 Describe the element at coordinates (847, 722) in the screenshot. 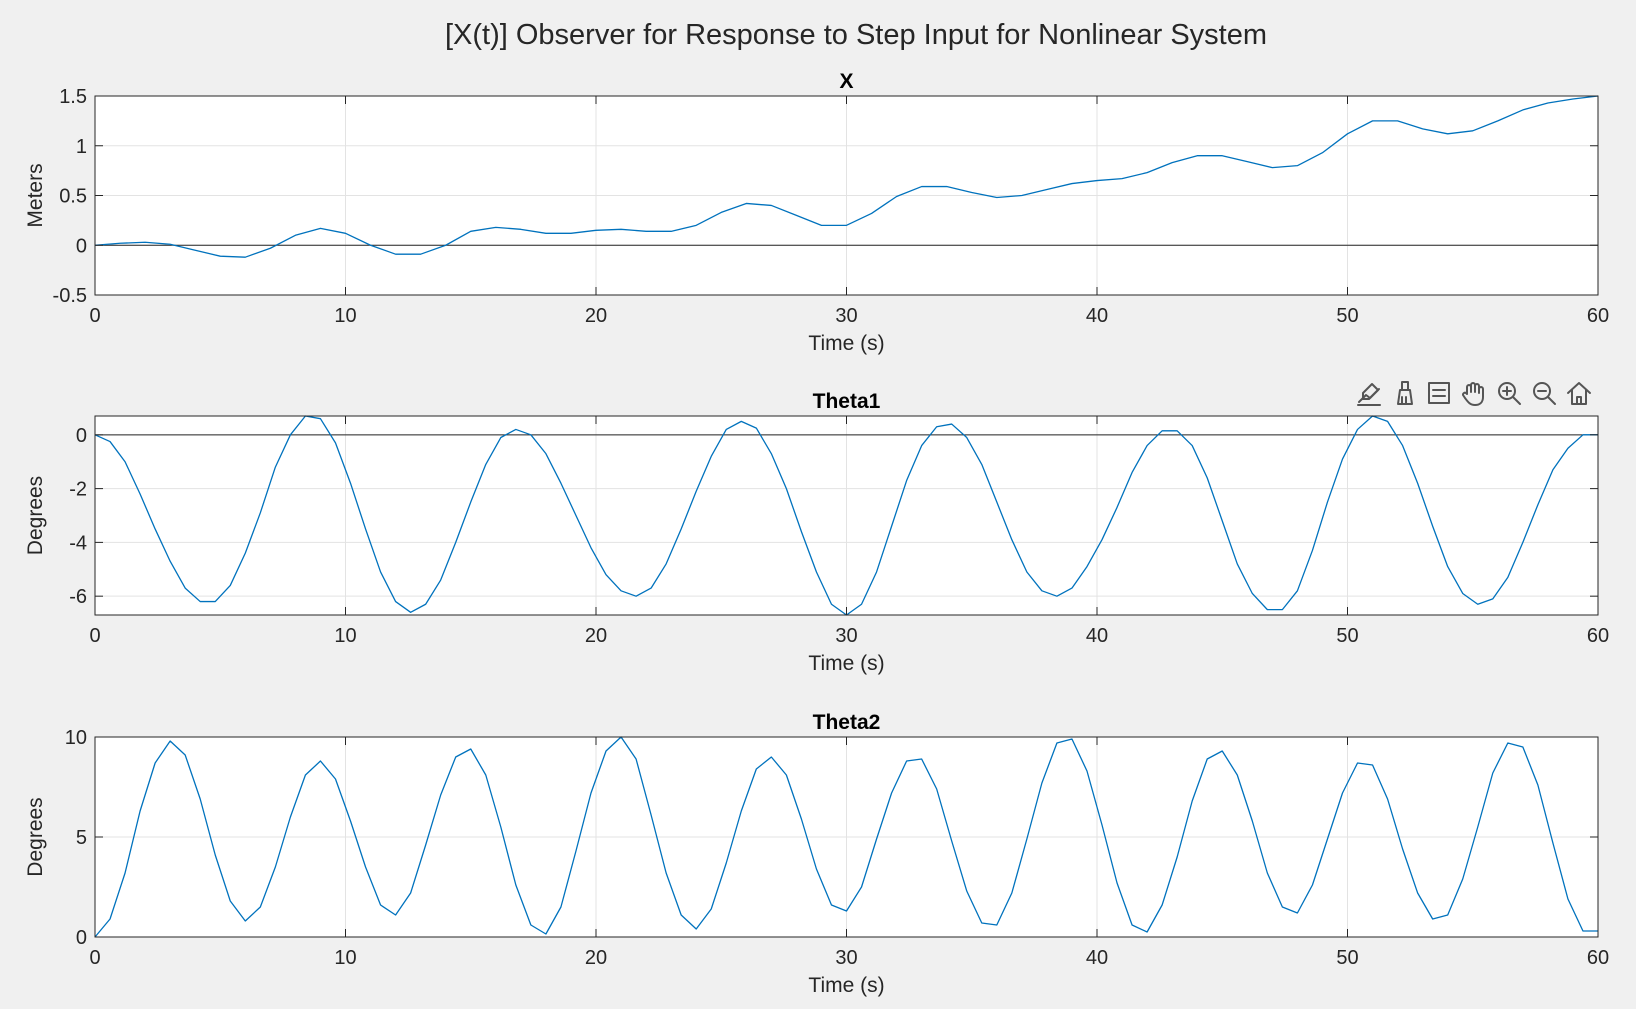

I see `subplot-title: Theta2` at that location.